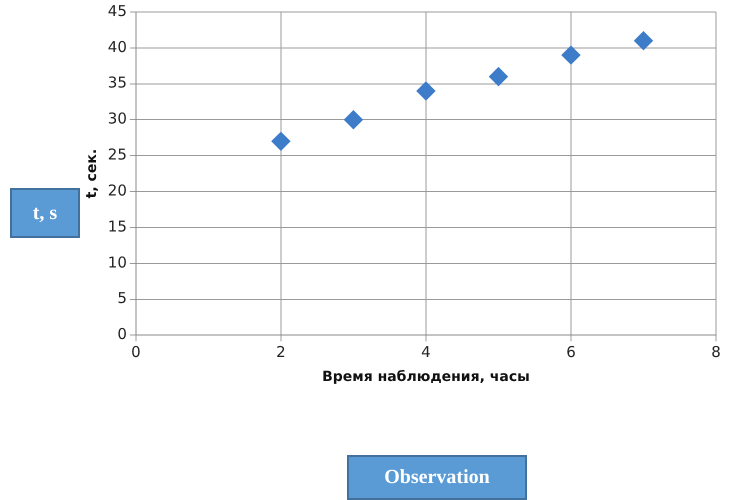 This screenshot has width=730, height=500. Describe the element at coordinates (117, 226) in the screenshot. I see `y-tick-label: 15` at that location.